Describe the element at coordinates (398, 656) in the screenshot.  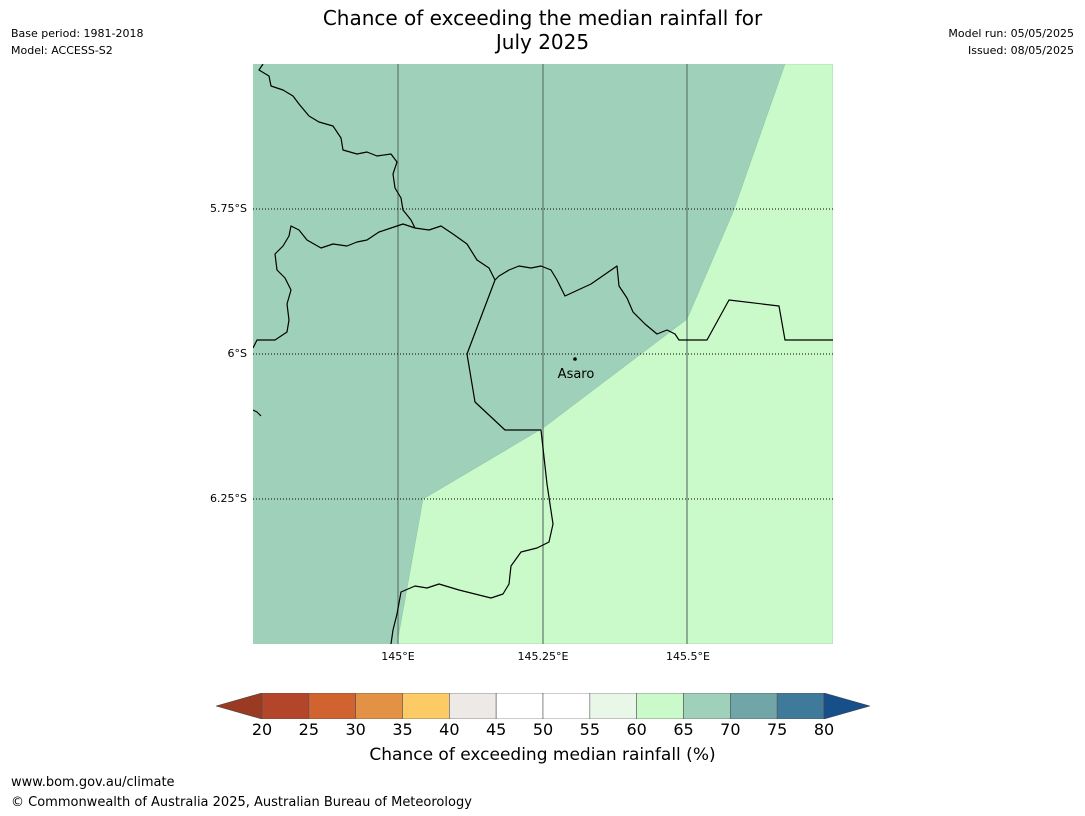
I see `lon-label-145: 145°E` at that location.